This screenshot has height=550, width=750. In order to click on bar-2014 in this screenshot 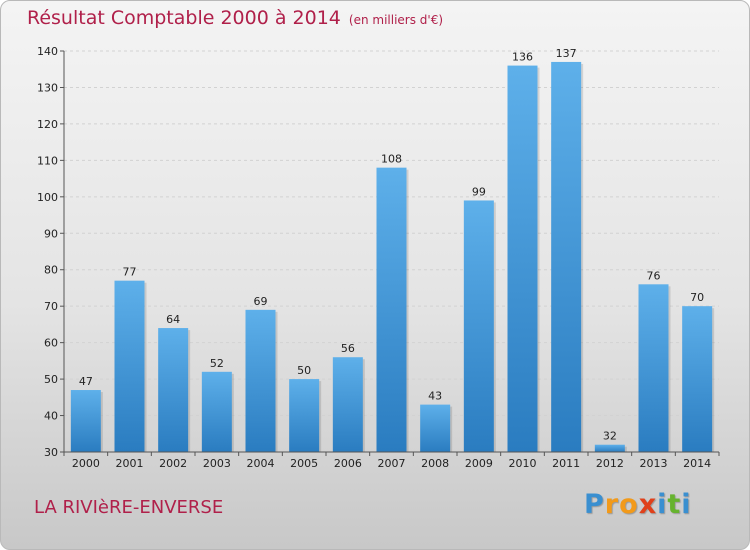, I will do `click(697, 379)`.